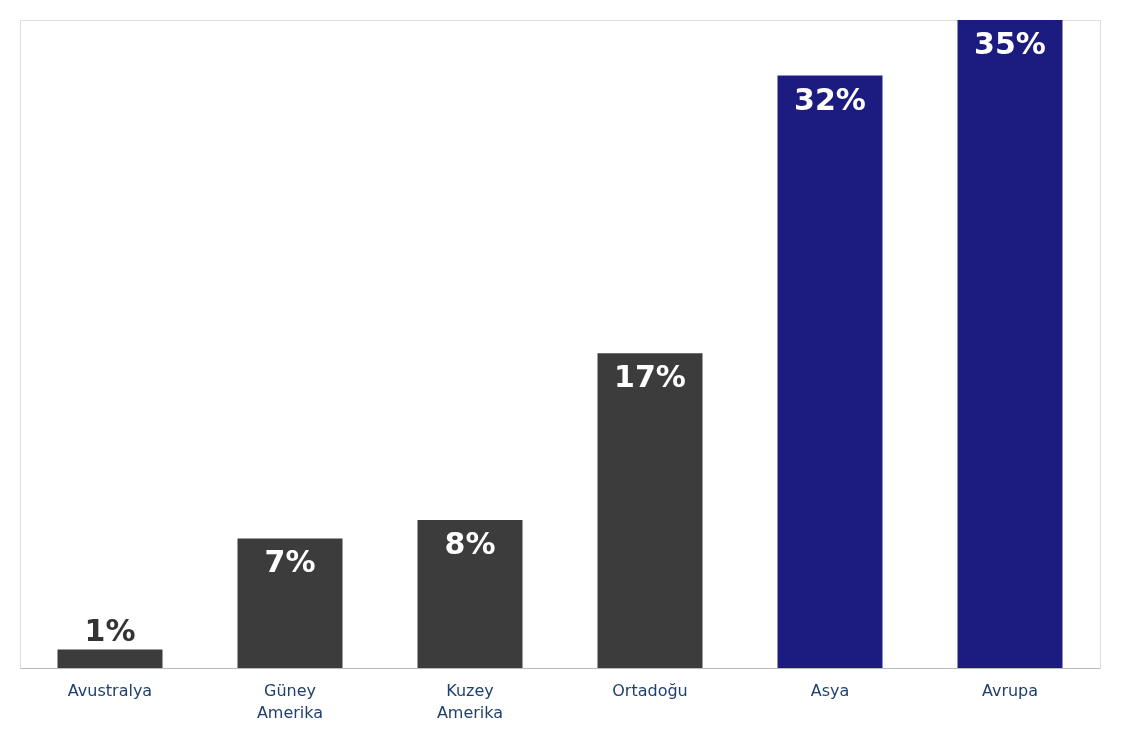  What do you see at coordinates (830, 690) in the screenshot?
I see `x-tick-label: Asya` at bounding box center [830, 690].